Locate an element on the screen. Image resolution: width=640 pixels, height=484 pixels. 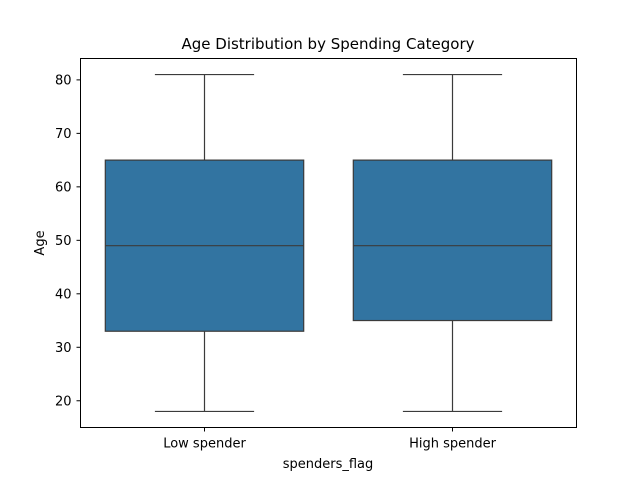
x-tick-label: Low spender is located at coordinates (204, 444).